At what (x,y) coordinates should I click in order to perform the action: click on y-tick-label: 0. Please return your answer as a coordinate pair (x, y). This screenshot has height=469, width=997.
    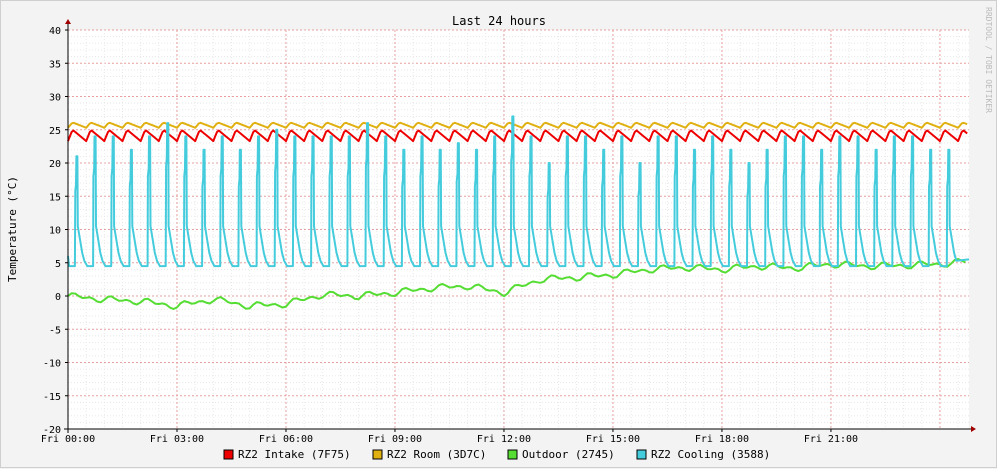
    Looking at the image, I should click on (58, 297).